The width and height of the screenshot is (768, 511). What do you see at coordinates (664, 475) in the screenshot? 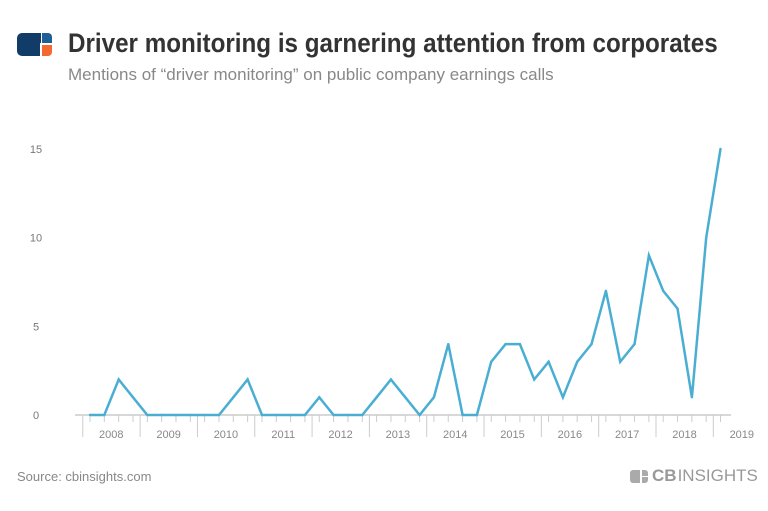
I see `brand-bold: CB` at bounding box center [664, 475].